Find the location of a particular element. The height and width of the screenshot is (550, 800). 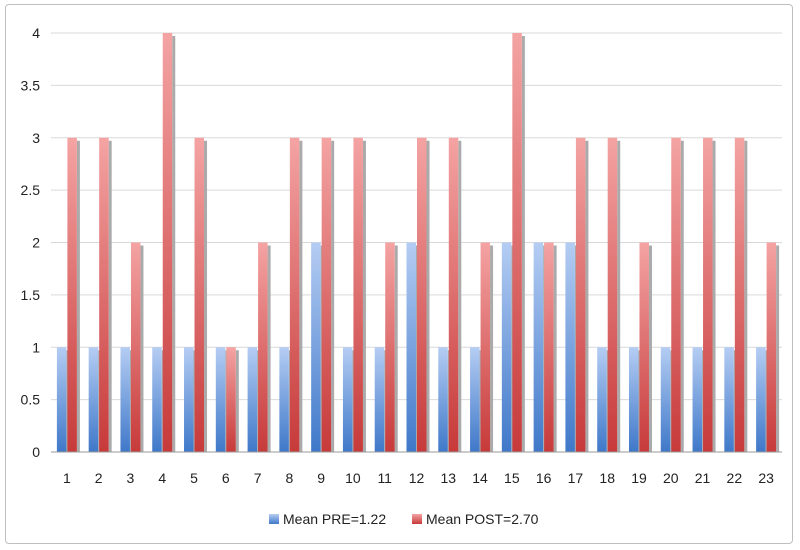

x-tick-label: 3 is located at coordinates (131, 478).